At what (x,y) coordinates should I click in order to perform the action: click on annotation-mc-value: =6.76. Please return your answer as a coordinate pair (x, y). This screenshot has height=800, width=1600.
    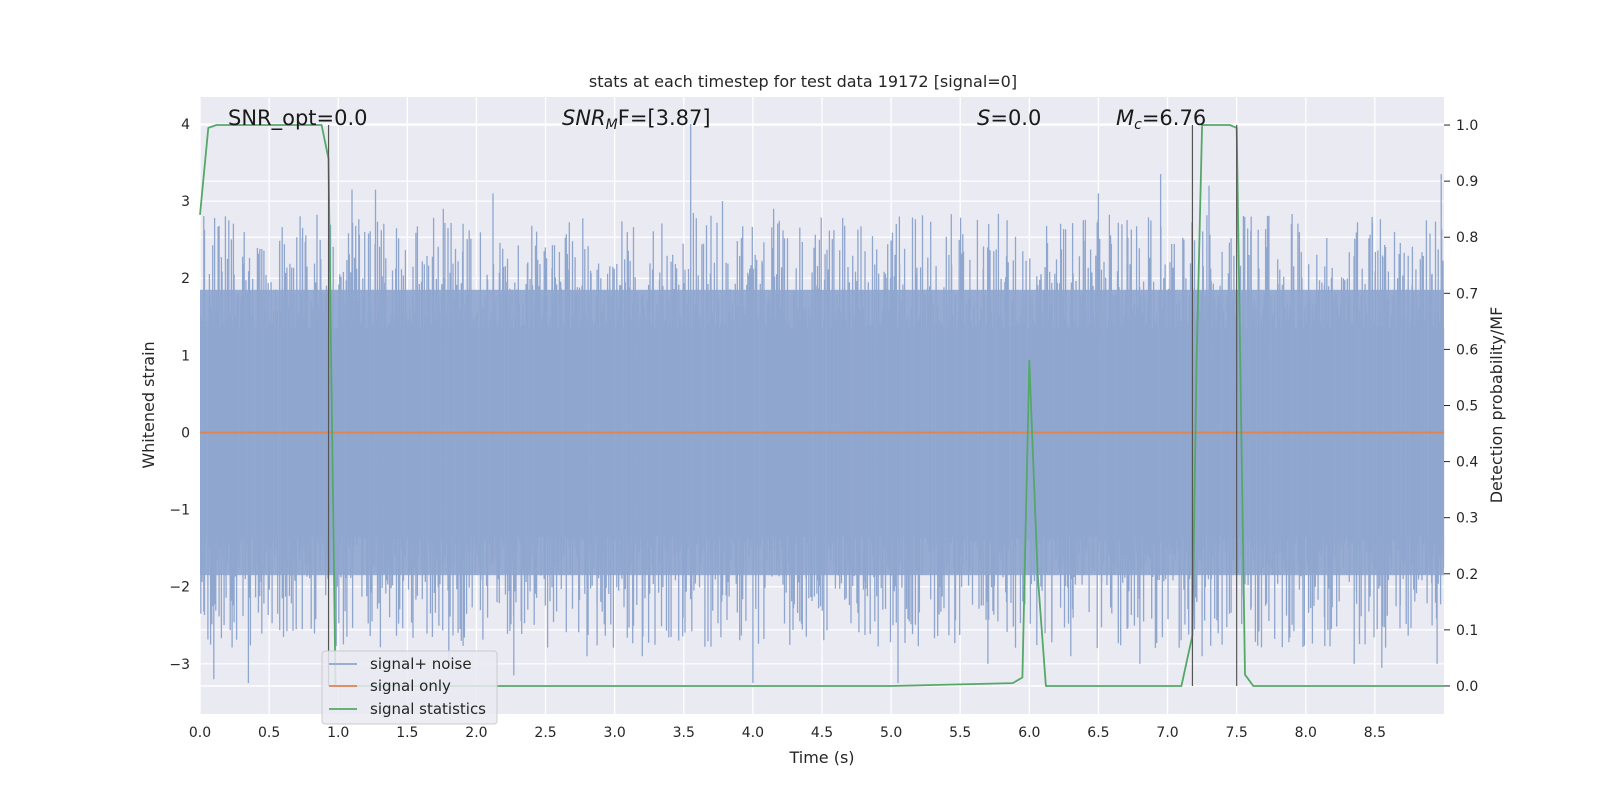
    Looking at the image, I should click on (1174, 118).